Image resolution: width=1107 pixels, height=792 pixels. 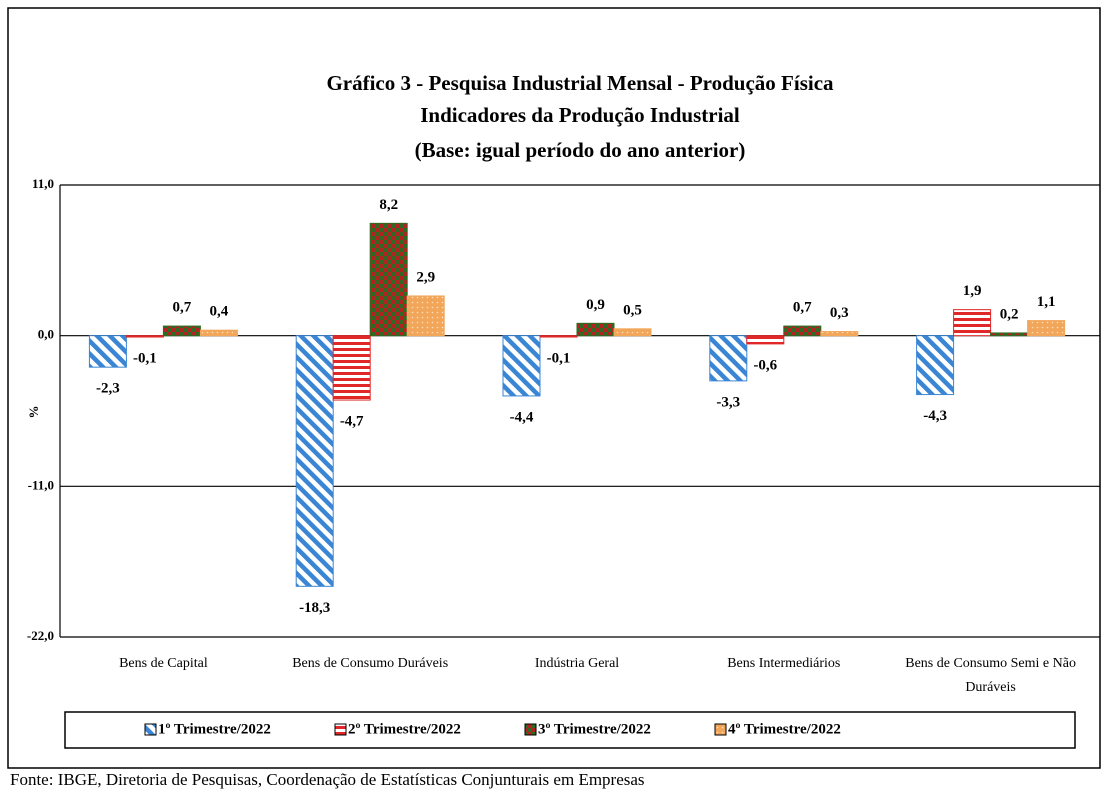 What do you see at coordinates (1046, 302) in the screenshot?
I see `value-label: 1,1` at bounding box center [1046, 302].